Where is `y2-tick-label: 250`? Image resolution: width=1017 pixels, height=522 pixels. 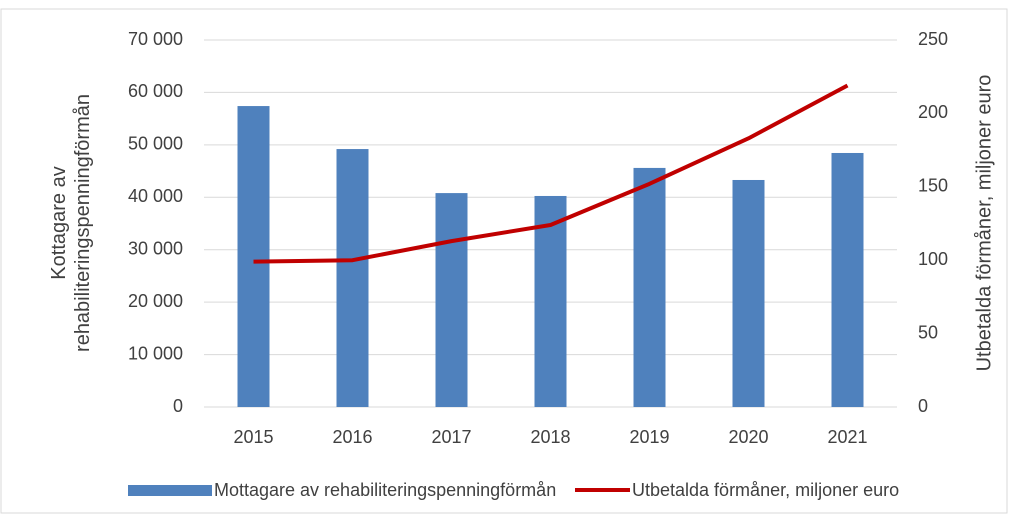
y2-tick-label: 250 is located at coordinates (933, 39).